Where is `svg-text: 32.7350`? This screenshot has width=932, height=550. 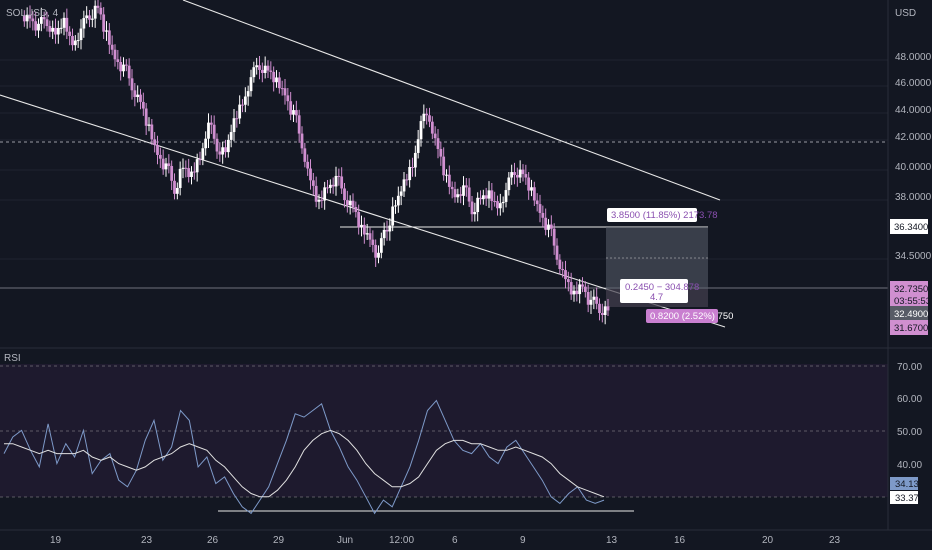 svg-text: 32.7350 is located at coordinates (911, 289).